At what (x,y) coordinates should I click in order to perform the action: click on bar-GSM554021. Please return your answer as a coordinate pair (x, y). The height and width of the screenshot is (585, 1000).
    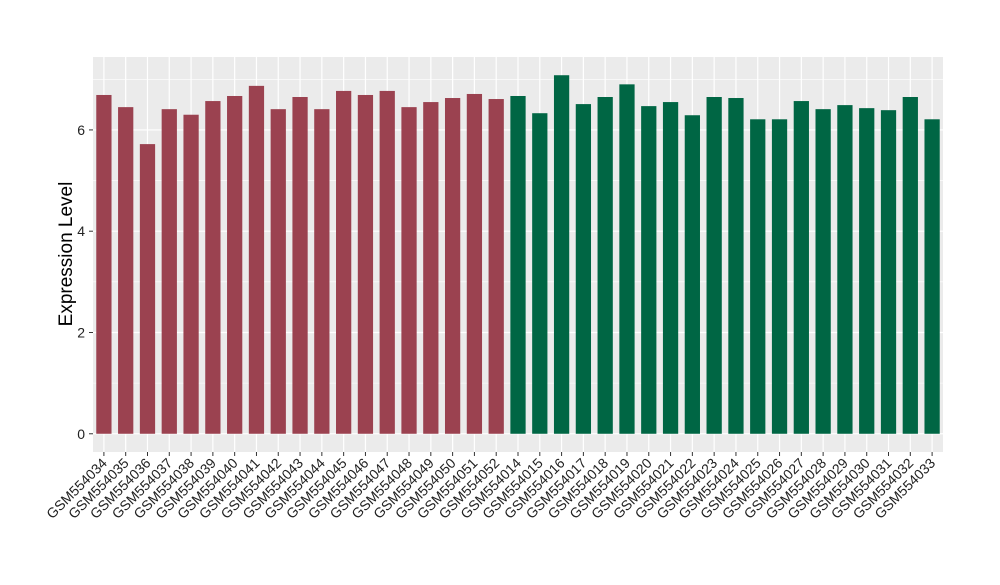
    Looking at the image, I should click on (670, 268).